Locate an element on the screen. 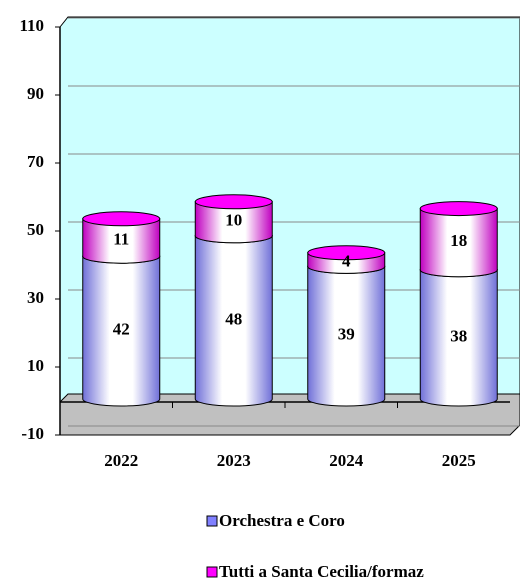 The image size is (520, 579). y-tick-label: 30 is located at coordinates (35, 297).